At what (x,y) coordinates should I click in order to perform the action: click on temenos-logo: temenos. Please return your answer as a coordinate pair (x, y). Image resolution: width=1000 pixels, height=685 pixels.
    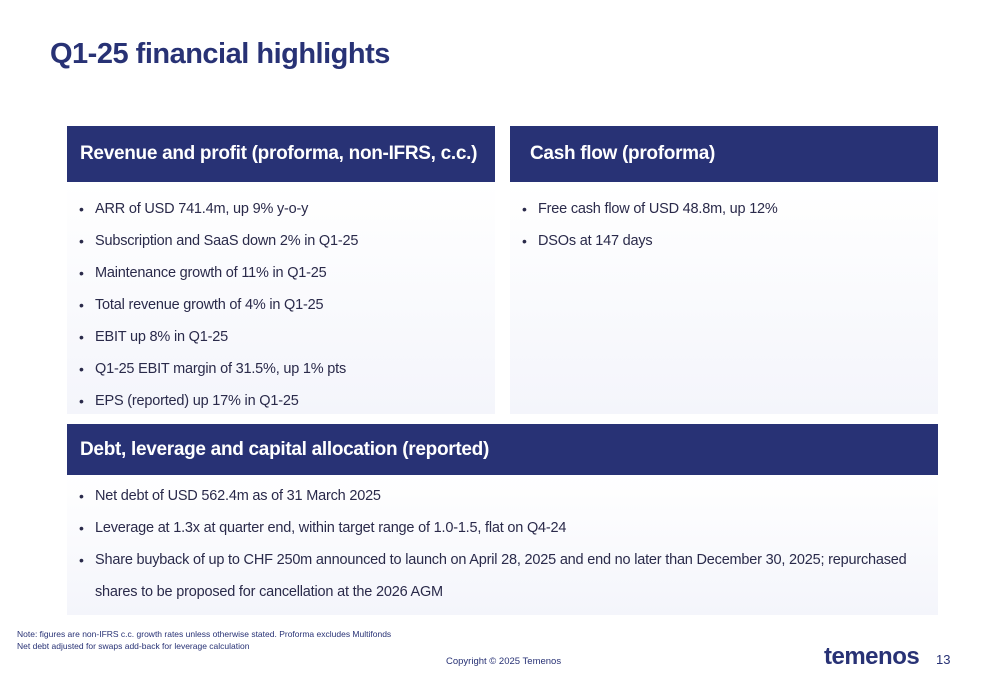
    Looking at the image, I should click on (872, 656).